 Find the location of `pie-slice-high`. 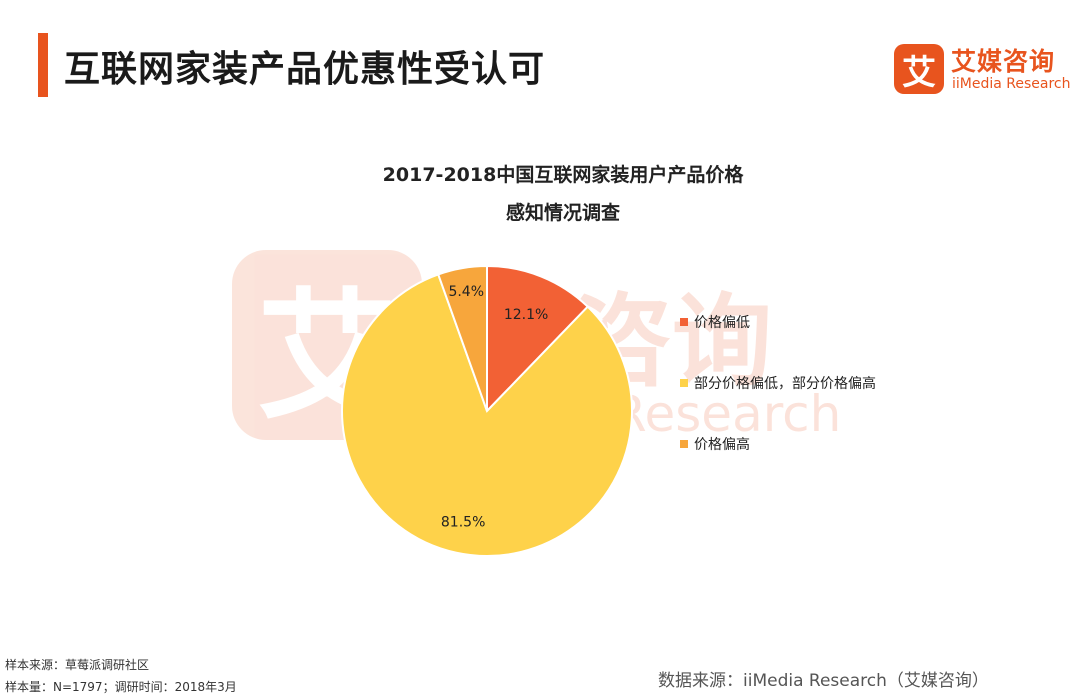

pie-slice-high is located at coordinates (462, 338).